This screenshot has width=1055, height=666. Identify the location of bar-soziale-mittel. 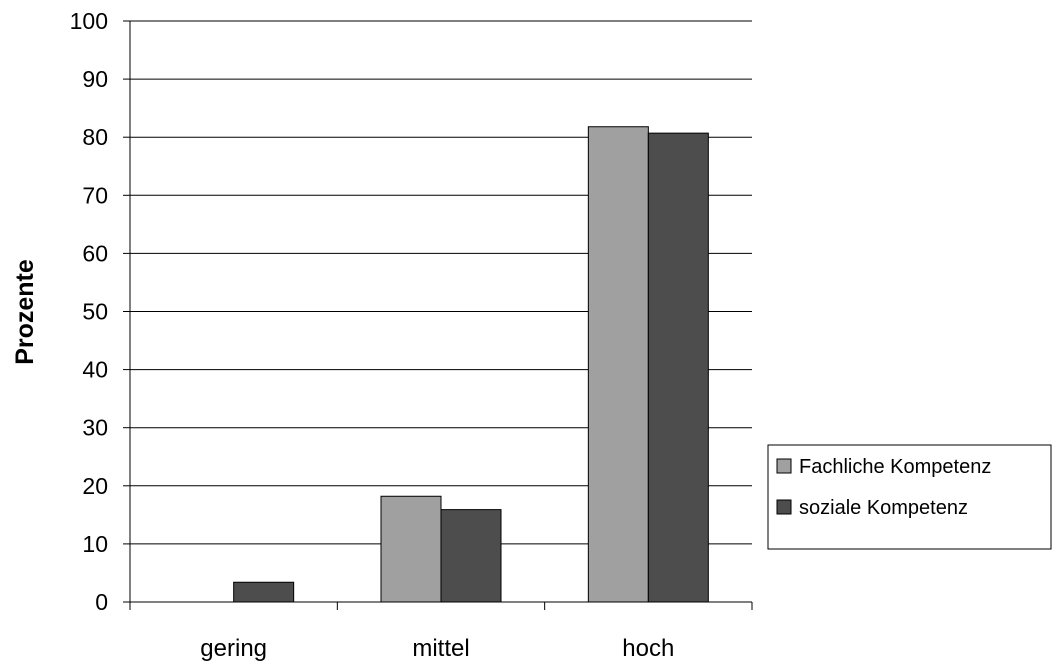
(471, 556).